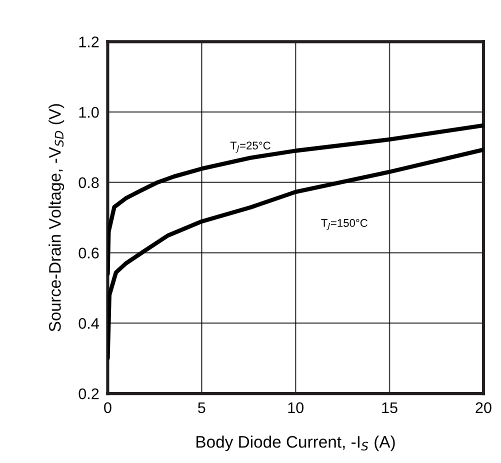  I want to click on y-tick-label: 0.6, so click(88, 253).